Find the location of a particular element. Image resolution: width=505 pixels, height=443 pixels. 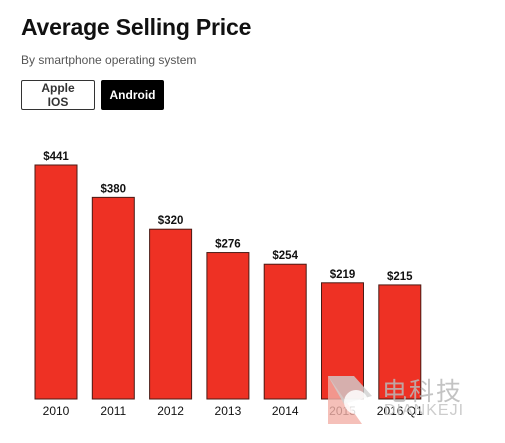

bar-2011 is located at coordinates (113, 298).